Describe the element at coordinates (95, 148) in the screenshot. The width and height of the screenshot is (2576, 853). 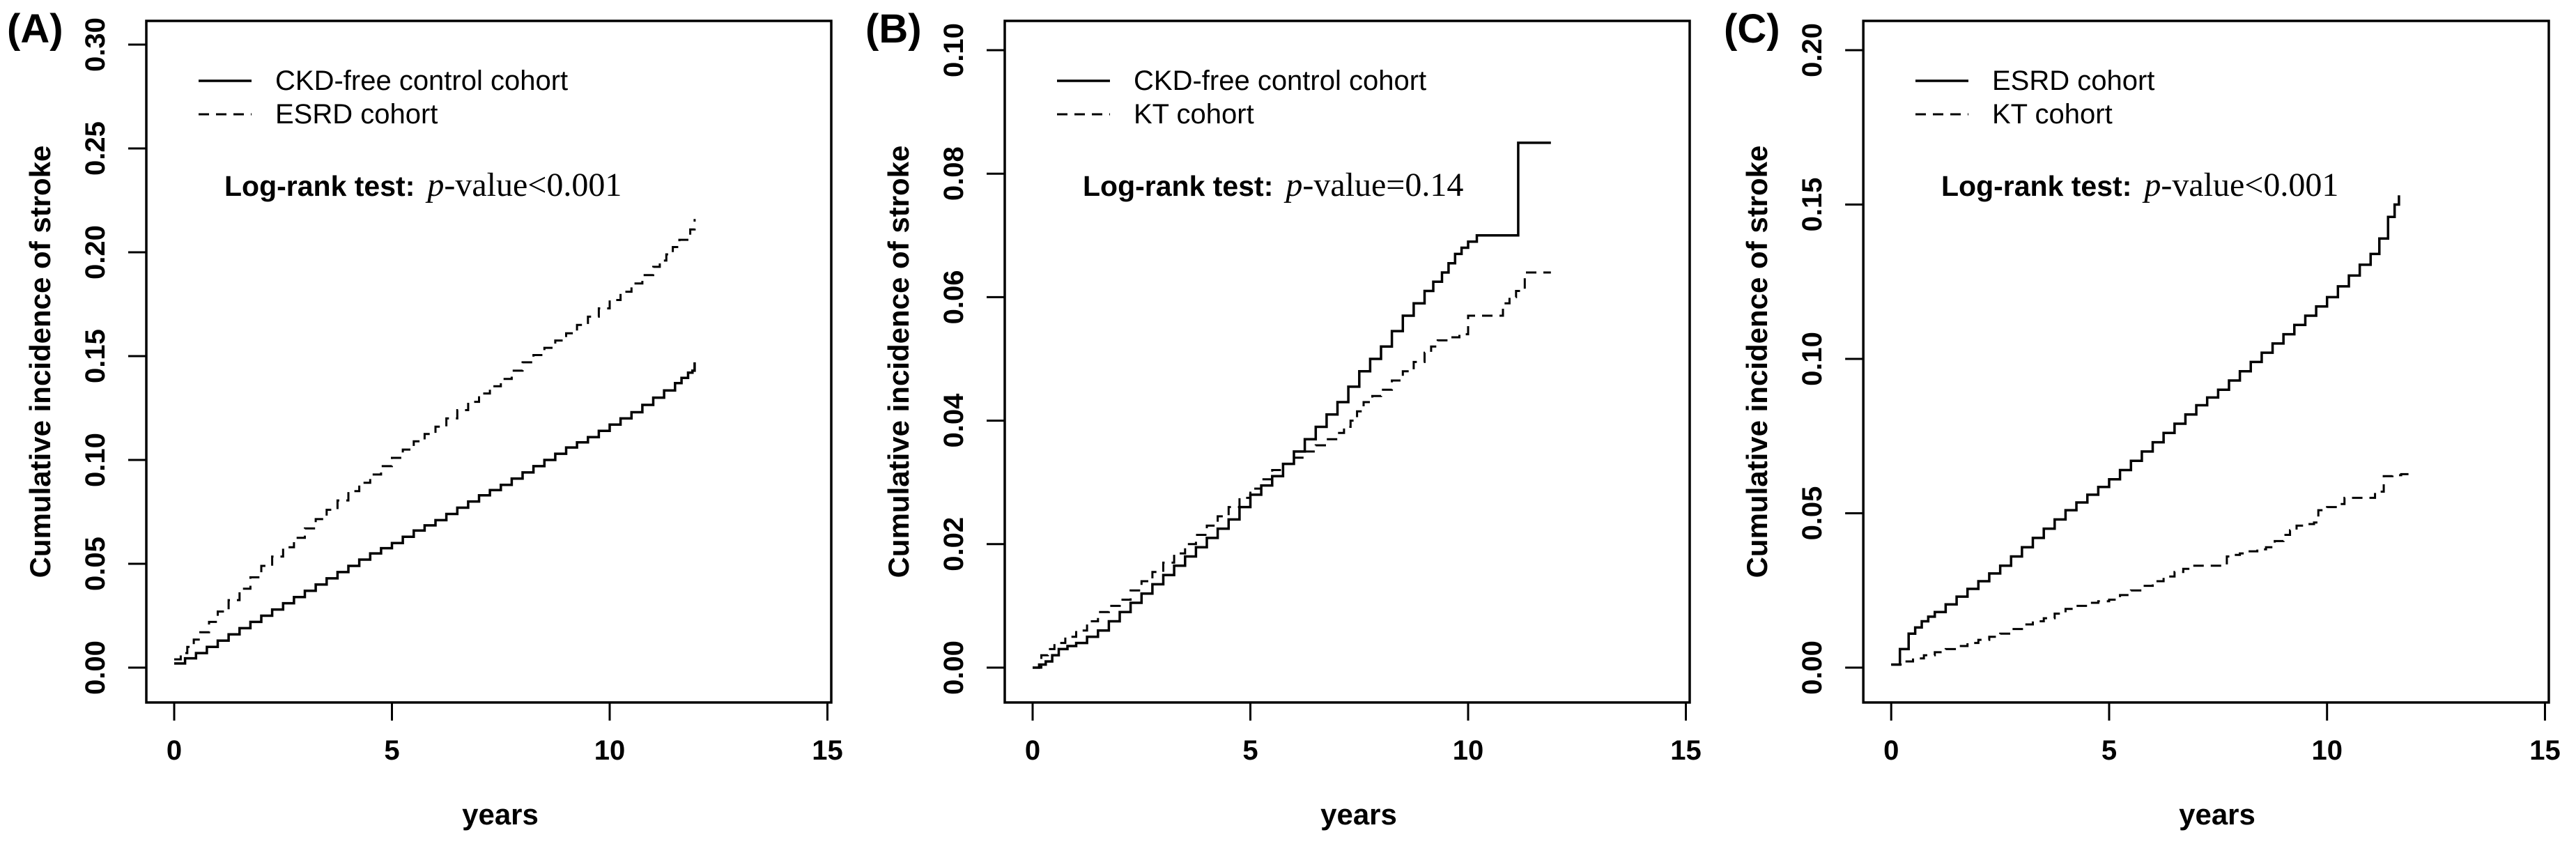
I see `y-tick-label: 0.25` at that location.